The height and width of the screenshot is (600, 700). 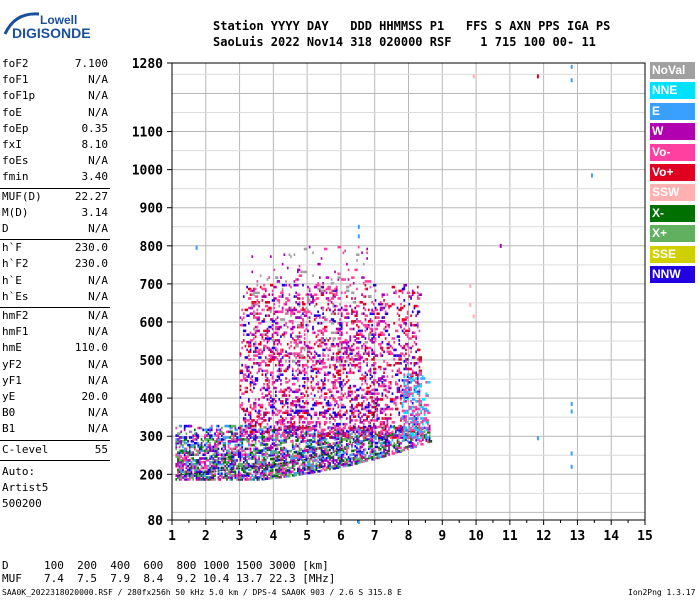 I want to click on param-row: MUF(D) 22.27, so click(x=55, y=197).